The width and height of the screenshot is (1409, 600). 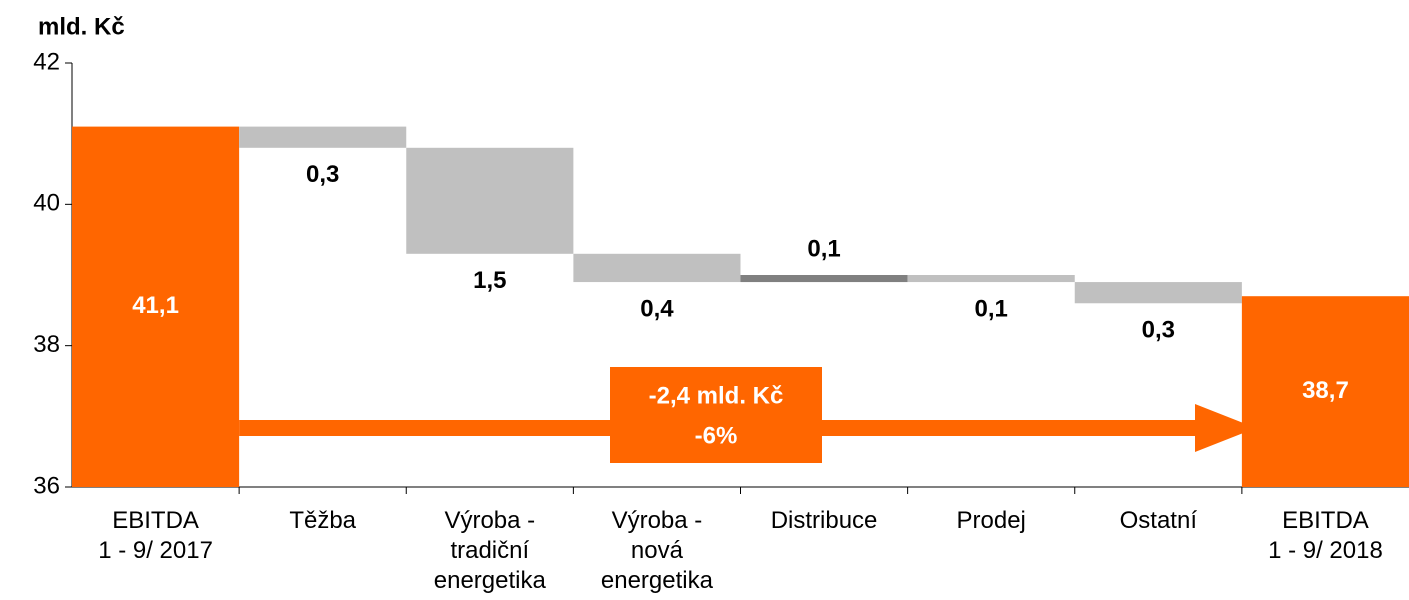 What do you see at coordinates (657, 550) in the screenshot?
I see `x-tick-label: Výroba -nová energetika` at bounding box center [657, 550].